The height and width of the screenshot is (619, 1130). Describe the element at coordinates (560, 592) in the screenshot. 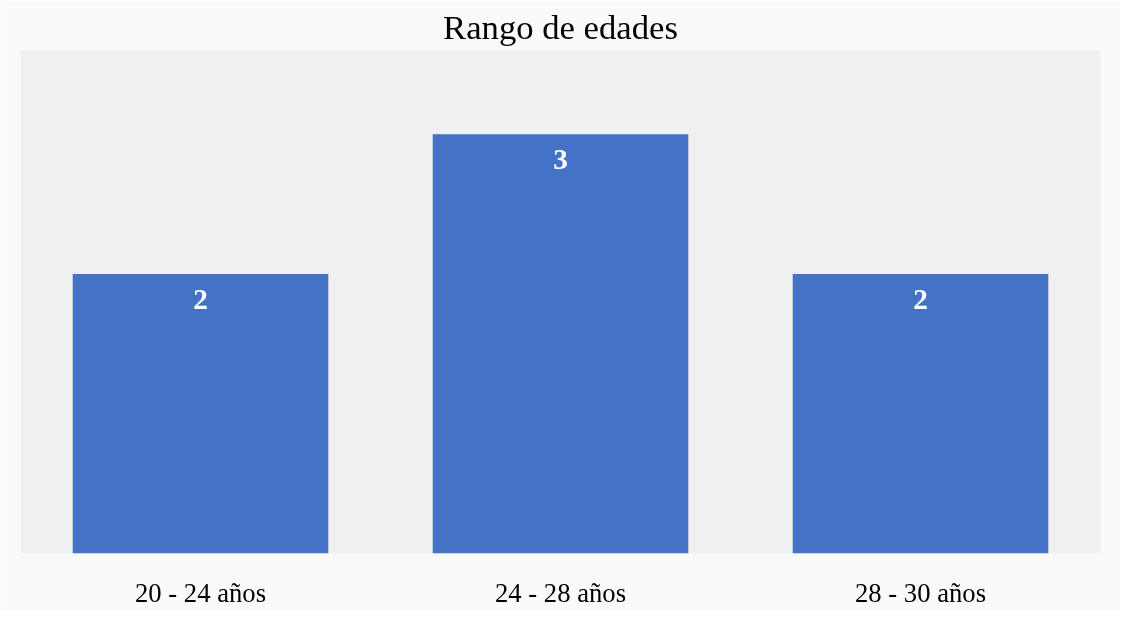

I see `x-tick-label: 24 - 28 años` at that location.